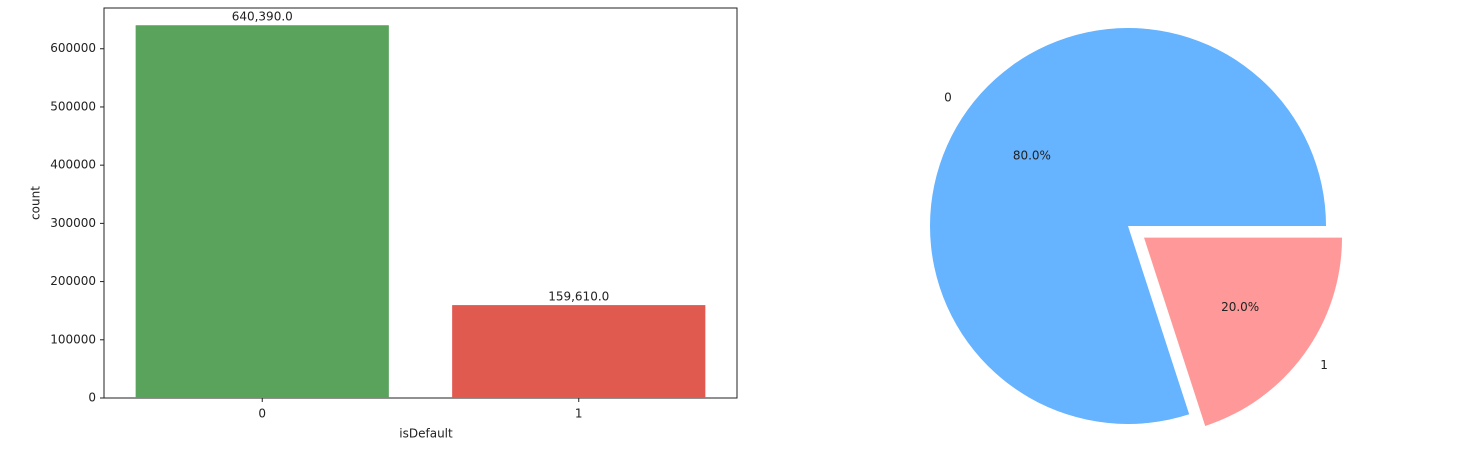 This screenshot has height=460, width=1473. I want to click on x-axis-label: isDefault, so click(426, 434).